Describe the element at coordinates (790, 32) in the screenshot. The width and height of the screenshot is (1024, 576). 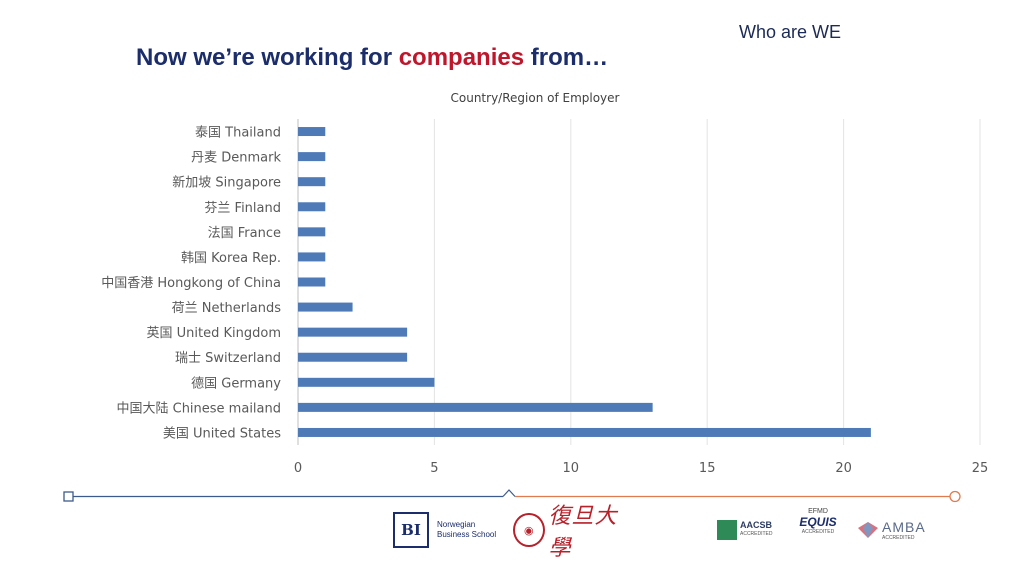
I see `corner-title: Who are WE` at that location.